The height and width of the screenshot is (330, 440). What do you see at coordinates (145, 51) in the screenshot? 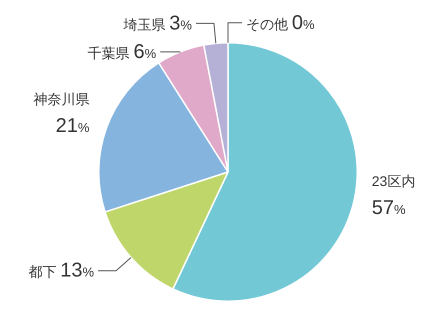
I see `data-label: 6%` at bounding box center [145, 51].